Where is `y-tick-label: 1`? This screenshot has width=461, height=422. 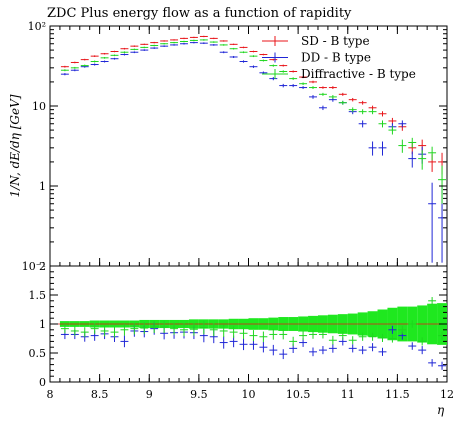 y-tick-label: 1 is located at coordinates (42, 186).